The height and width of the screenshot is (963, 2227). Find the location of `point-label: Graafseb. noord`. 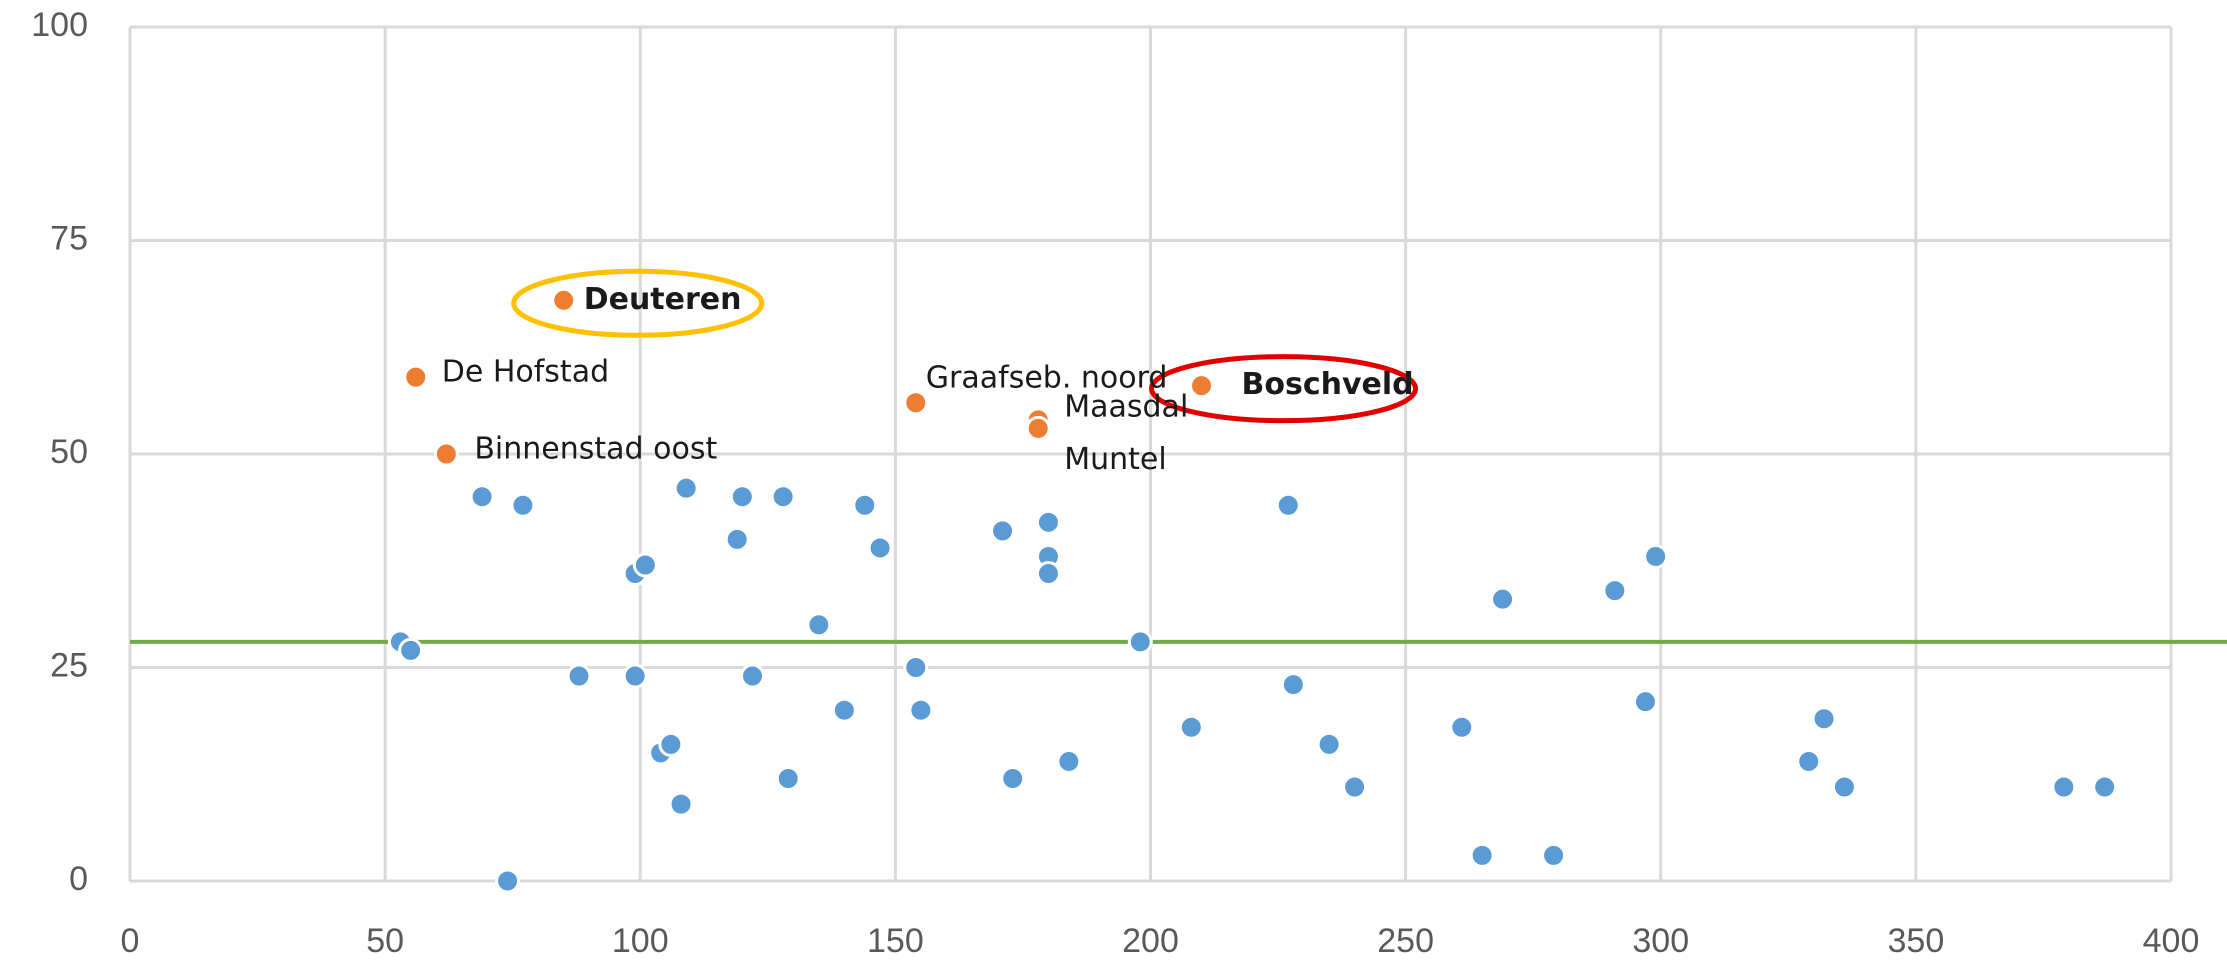

point-label: Graafseb. noord is located at coordinates (1047, 377).